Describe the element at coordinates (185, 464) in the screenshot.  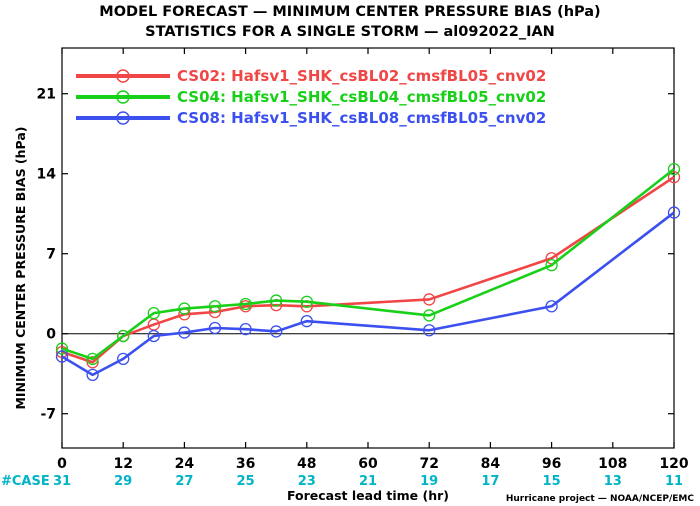
I see `x-tick-label: 24` at that location.